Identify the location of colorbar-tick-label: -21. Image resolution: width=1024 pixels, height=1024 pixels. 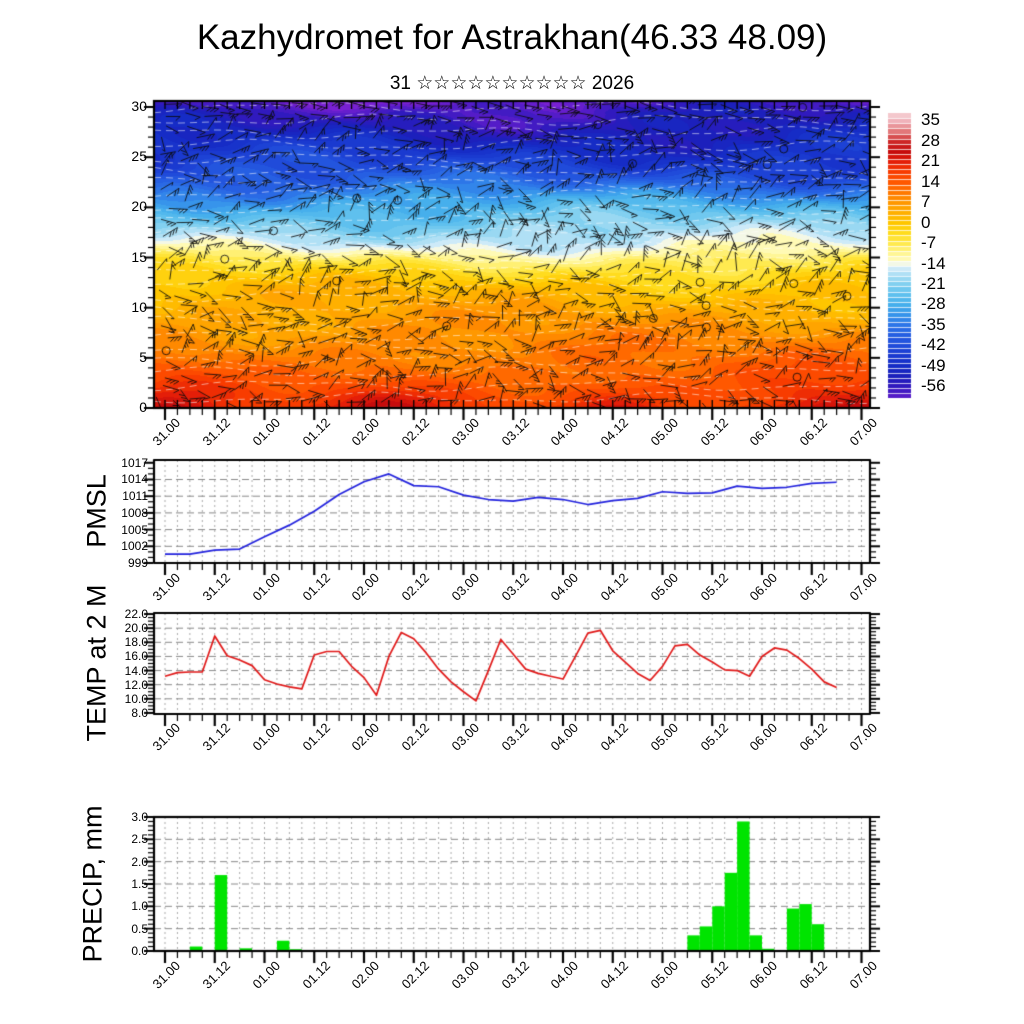
(933, 283).